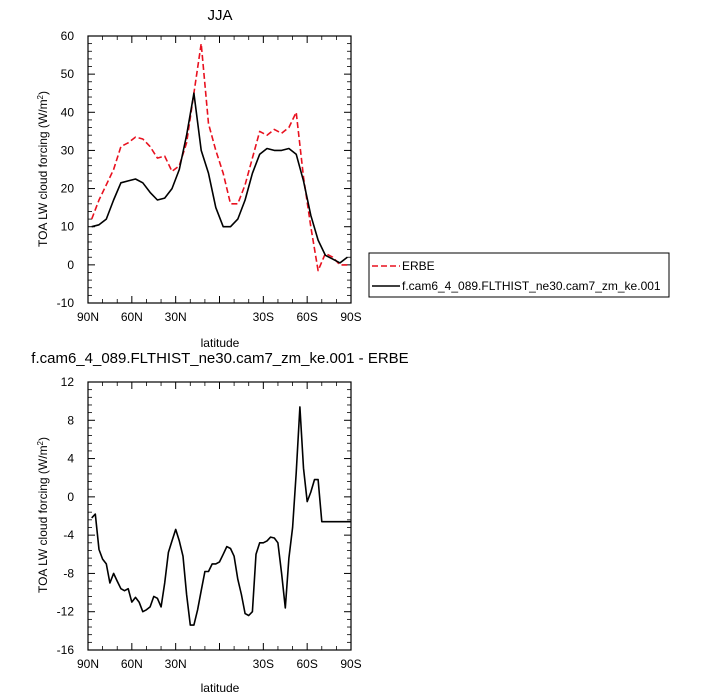 The height and width of the screenshot is (697, 702). I want to click on top-y-axis-label: TOA LW cloud forcing (W/m2), so click(43, 169).